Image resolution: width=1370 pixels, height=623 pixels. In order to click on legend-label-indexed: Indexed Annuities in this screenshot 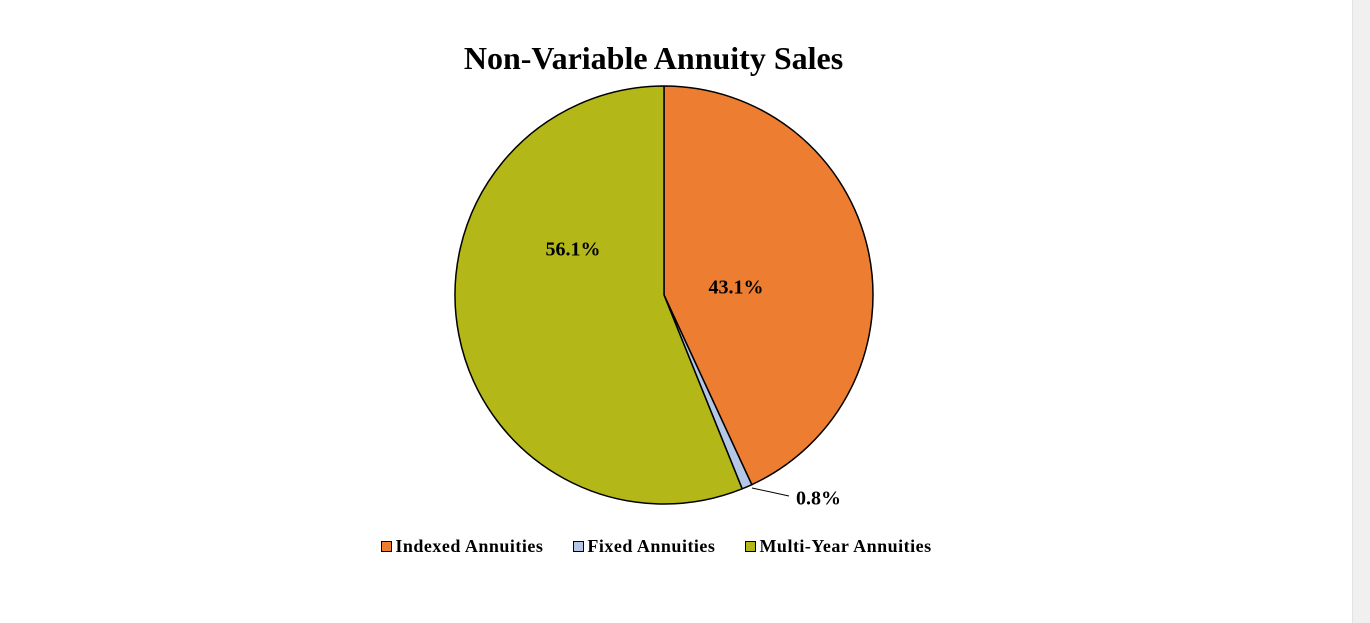, I will do `click(469, 546)`.